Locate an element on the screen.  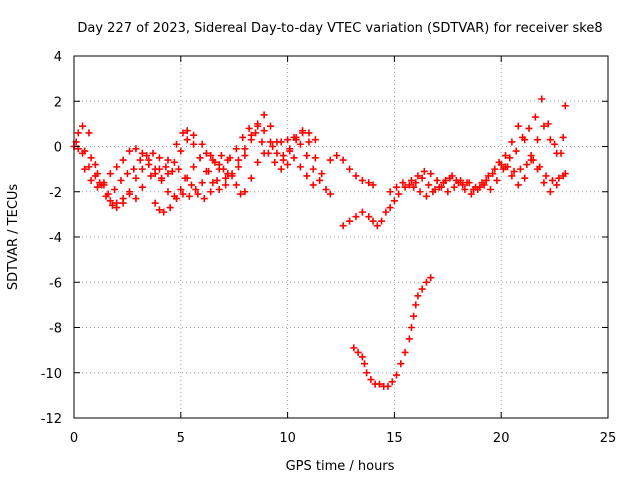
series-t5 is located at coordinates (191, 184).